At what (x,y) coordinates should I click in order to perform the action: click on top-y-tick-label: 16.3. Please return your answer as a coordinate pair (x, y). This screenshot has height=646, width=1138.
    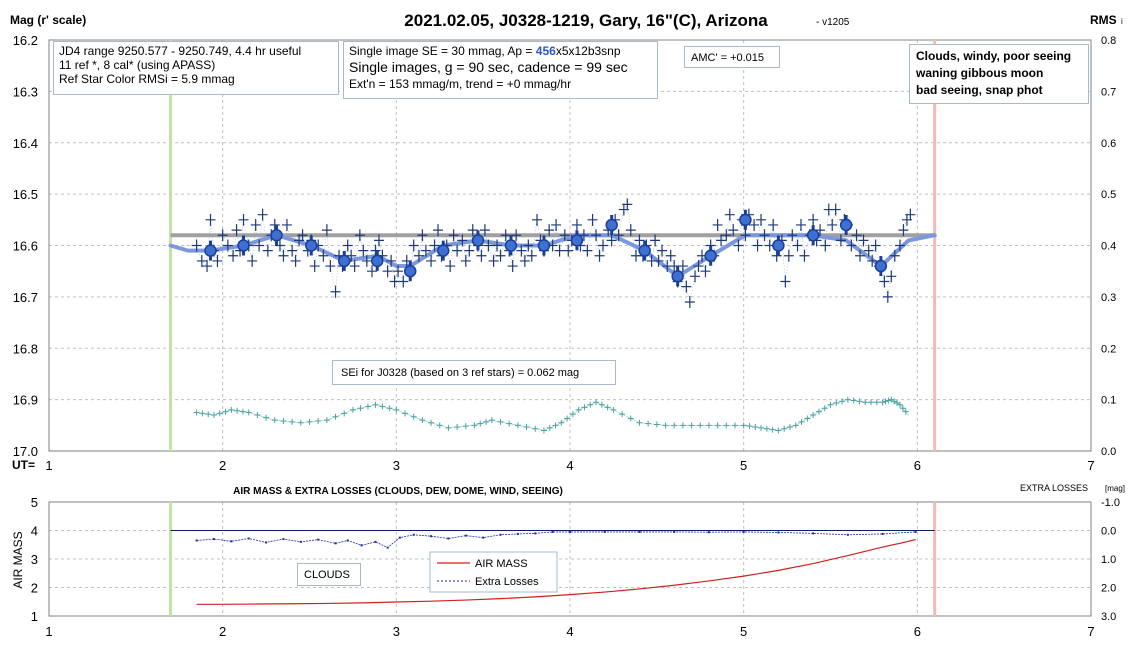
    Looking at the image, I should click on (25, 91).